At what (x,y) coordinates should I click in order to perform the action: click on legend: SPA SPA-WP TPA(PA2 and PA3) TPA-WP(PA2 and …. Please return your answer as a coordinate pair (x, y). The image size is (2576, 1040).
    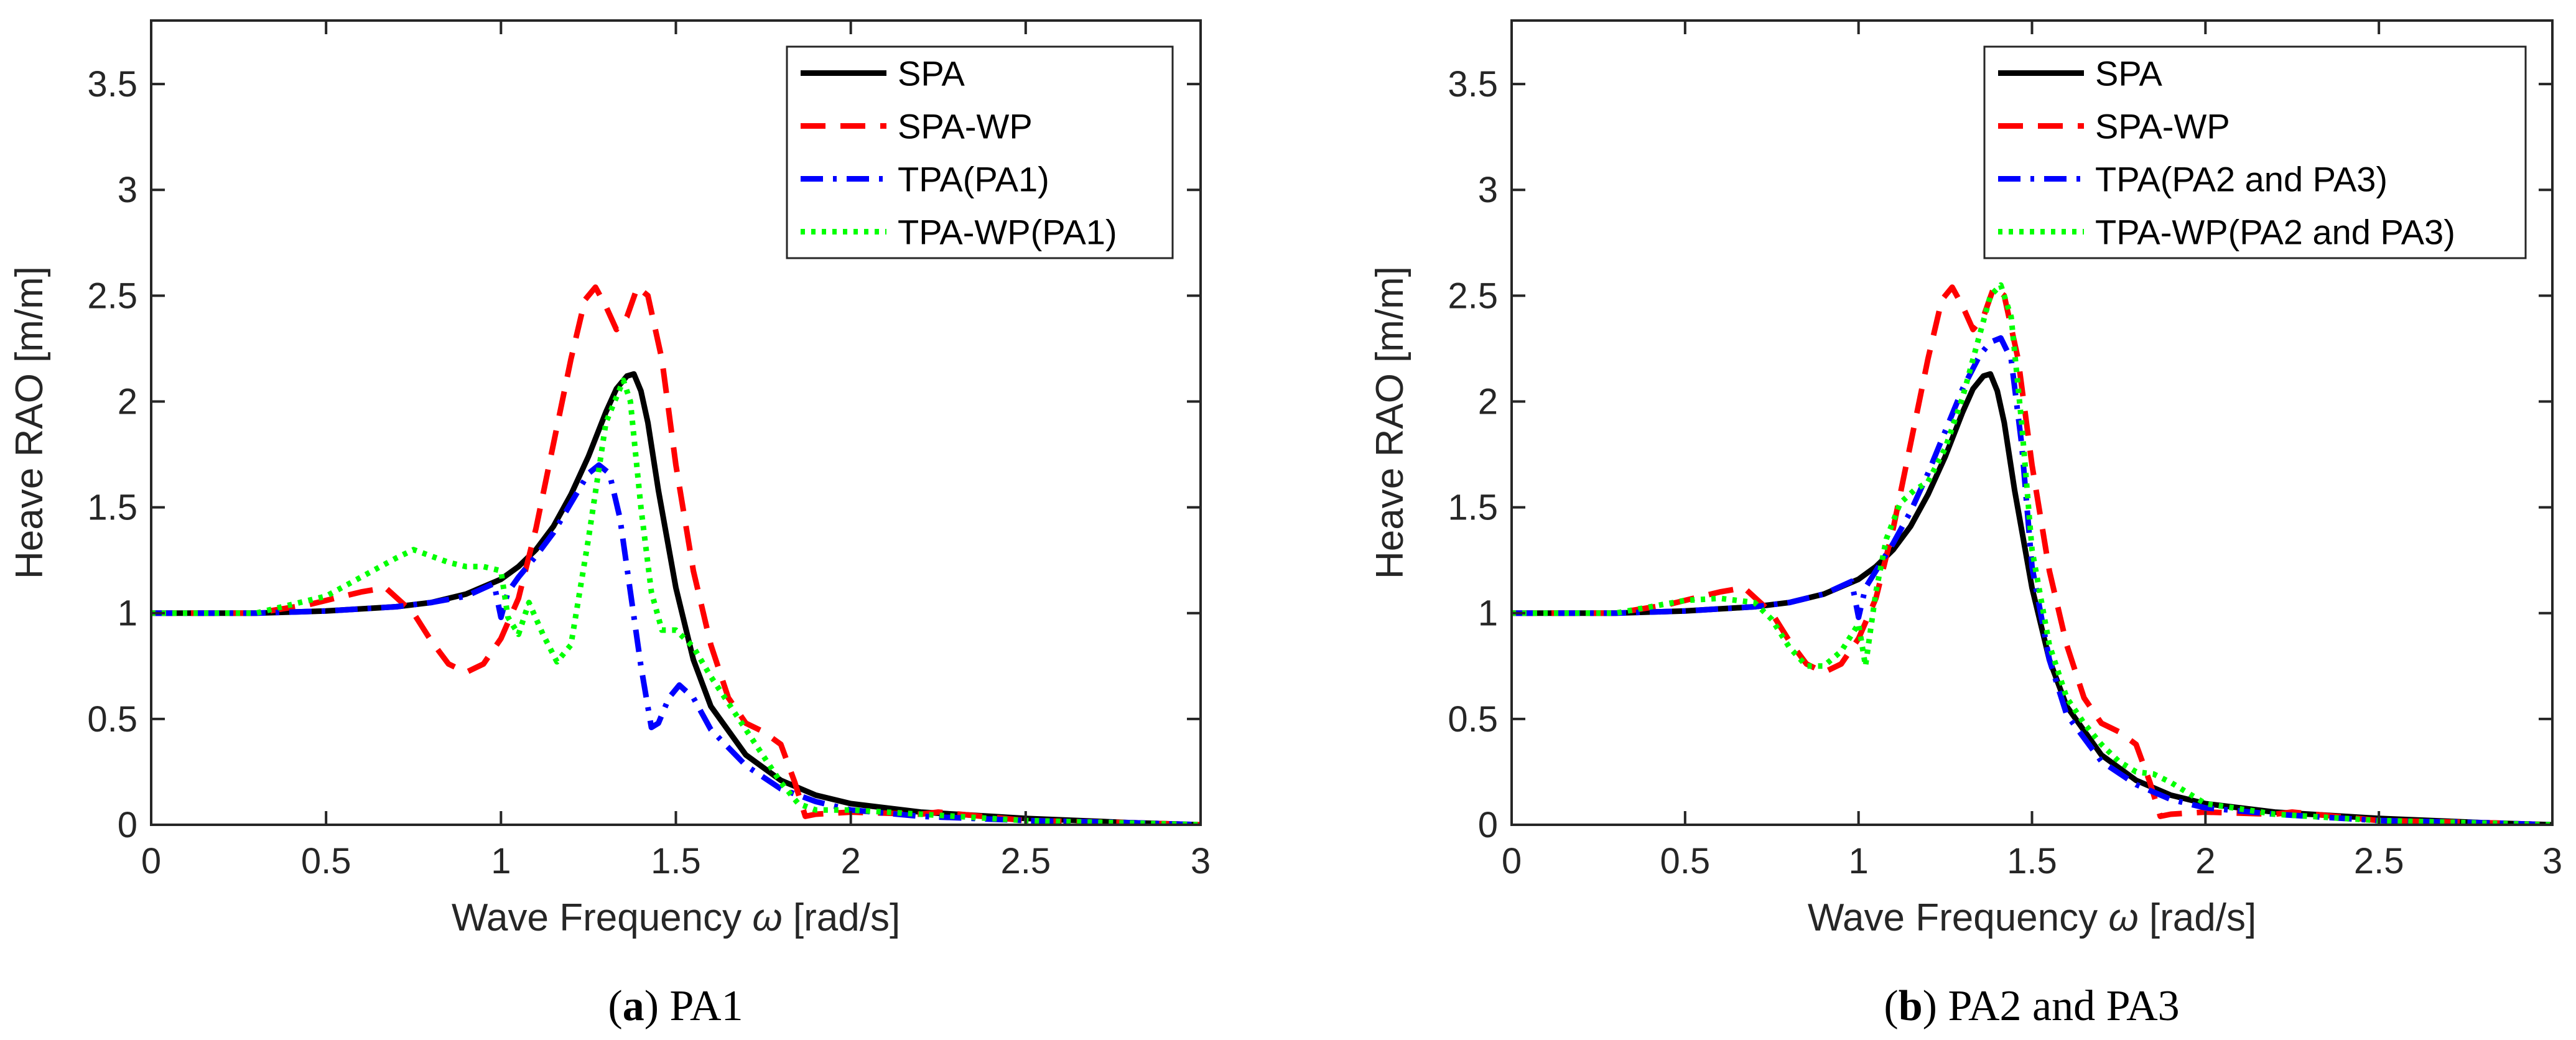
    Looking at the image, I should click on (2255, 152).